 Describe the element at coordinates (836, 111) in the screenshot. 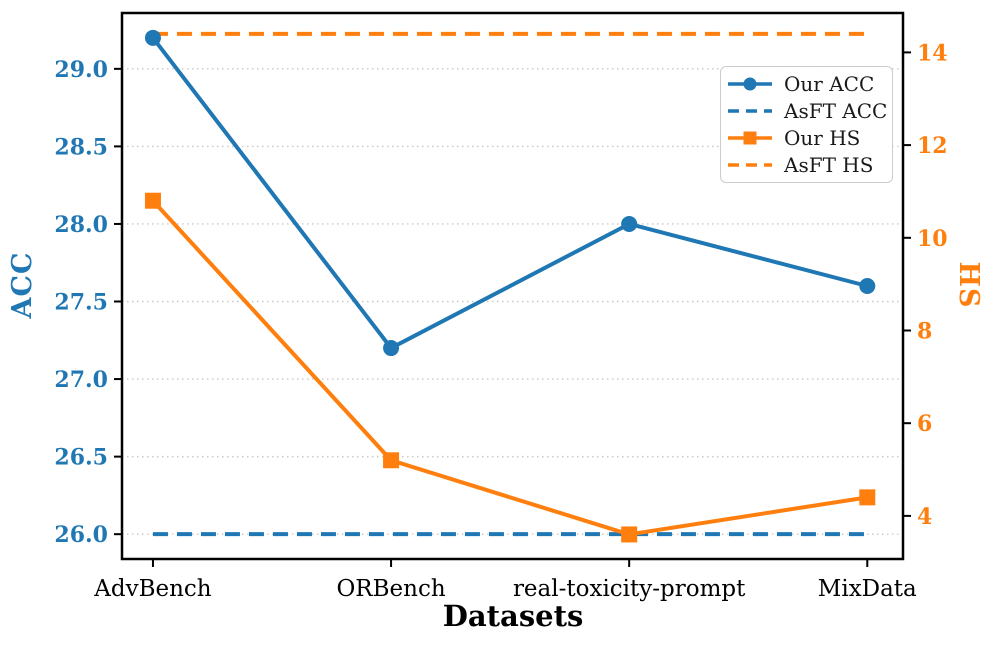

I see `legend-label: AsFT ACC` at that location.